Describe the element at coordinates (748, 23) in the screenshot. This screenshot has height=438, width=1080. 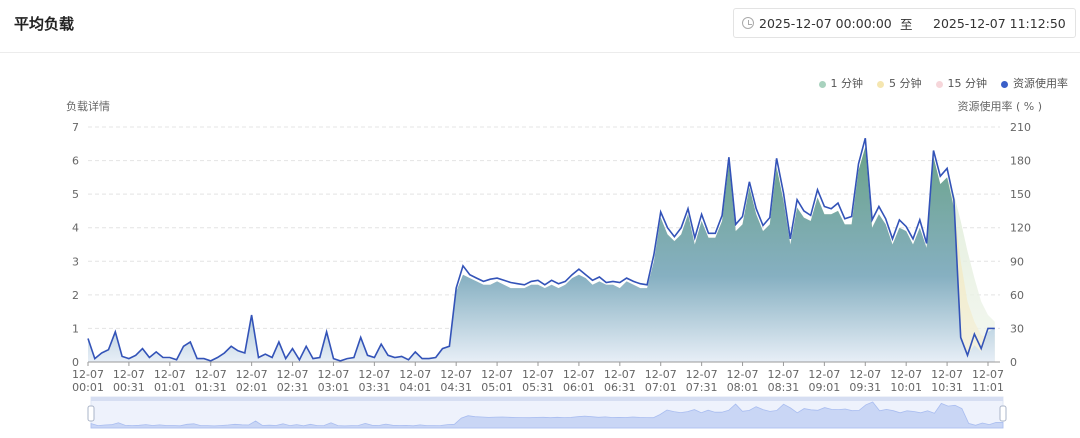
I see `clock-icon` at that location.